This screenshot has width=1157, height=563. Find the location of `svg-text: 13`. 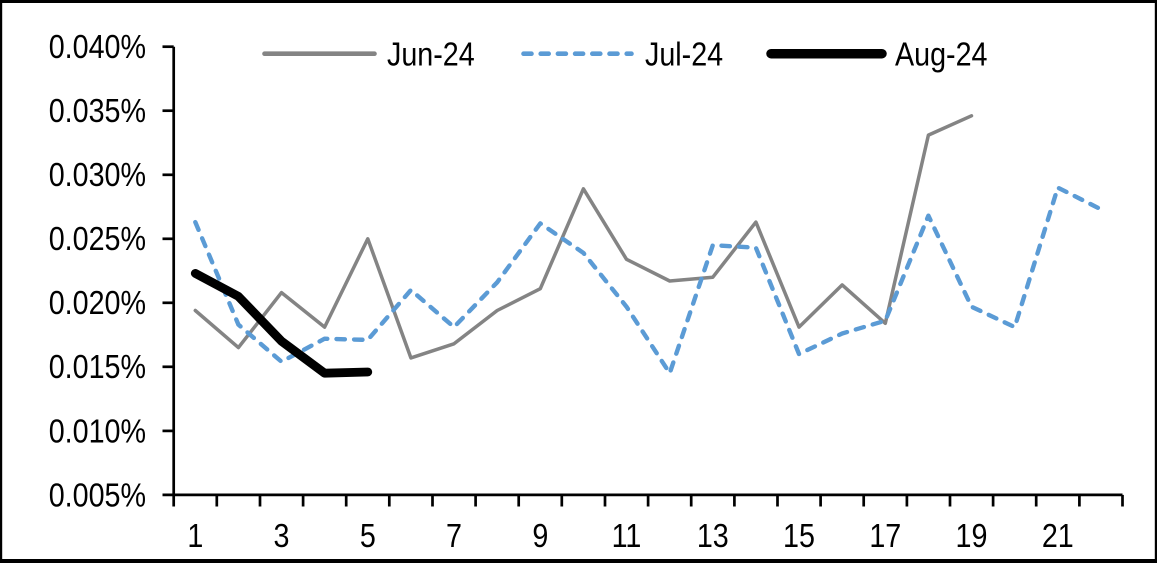

svg-text: 13 is located at coordinates (713, 535).